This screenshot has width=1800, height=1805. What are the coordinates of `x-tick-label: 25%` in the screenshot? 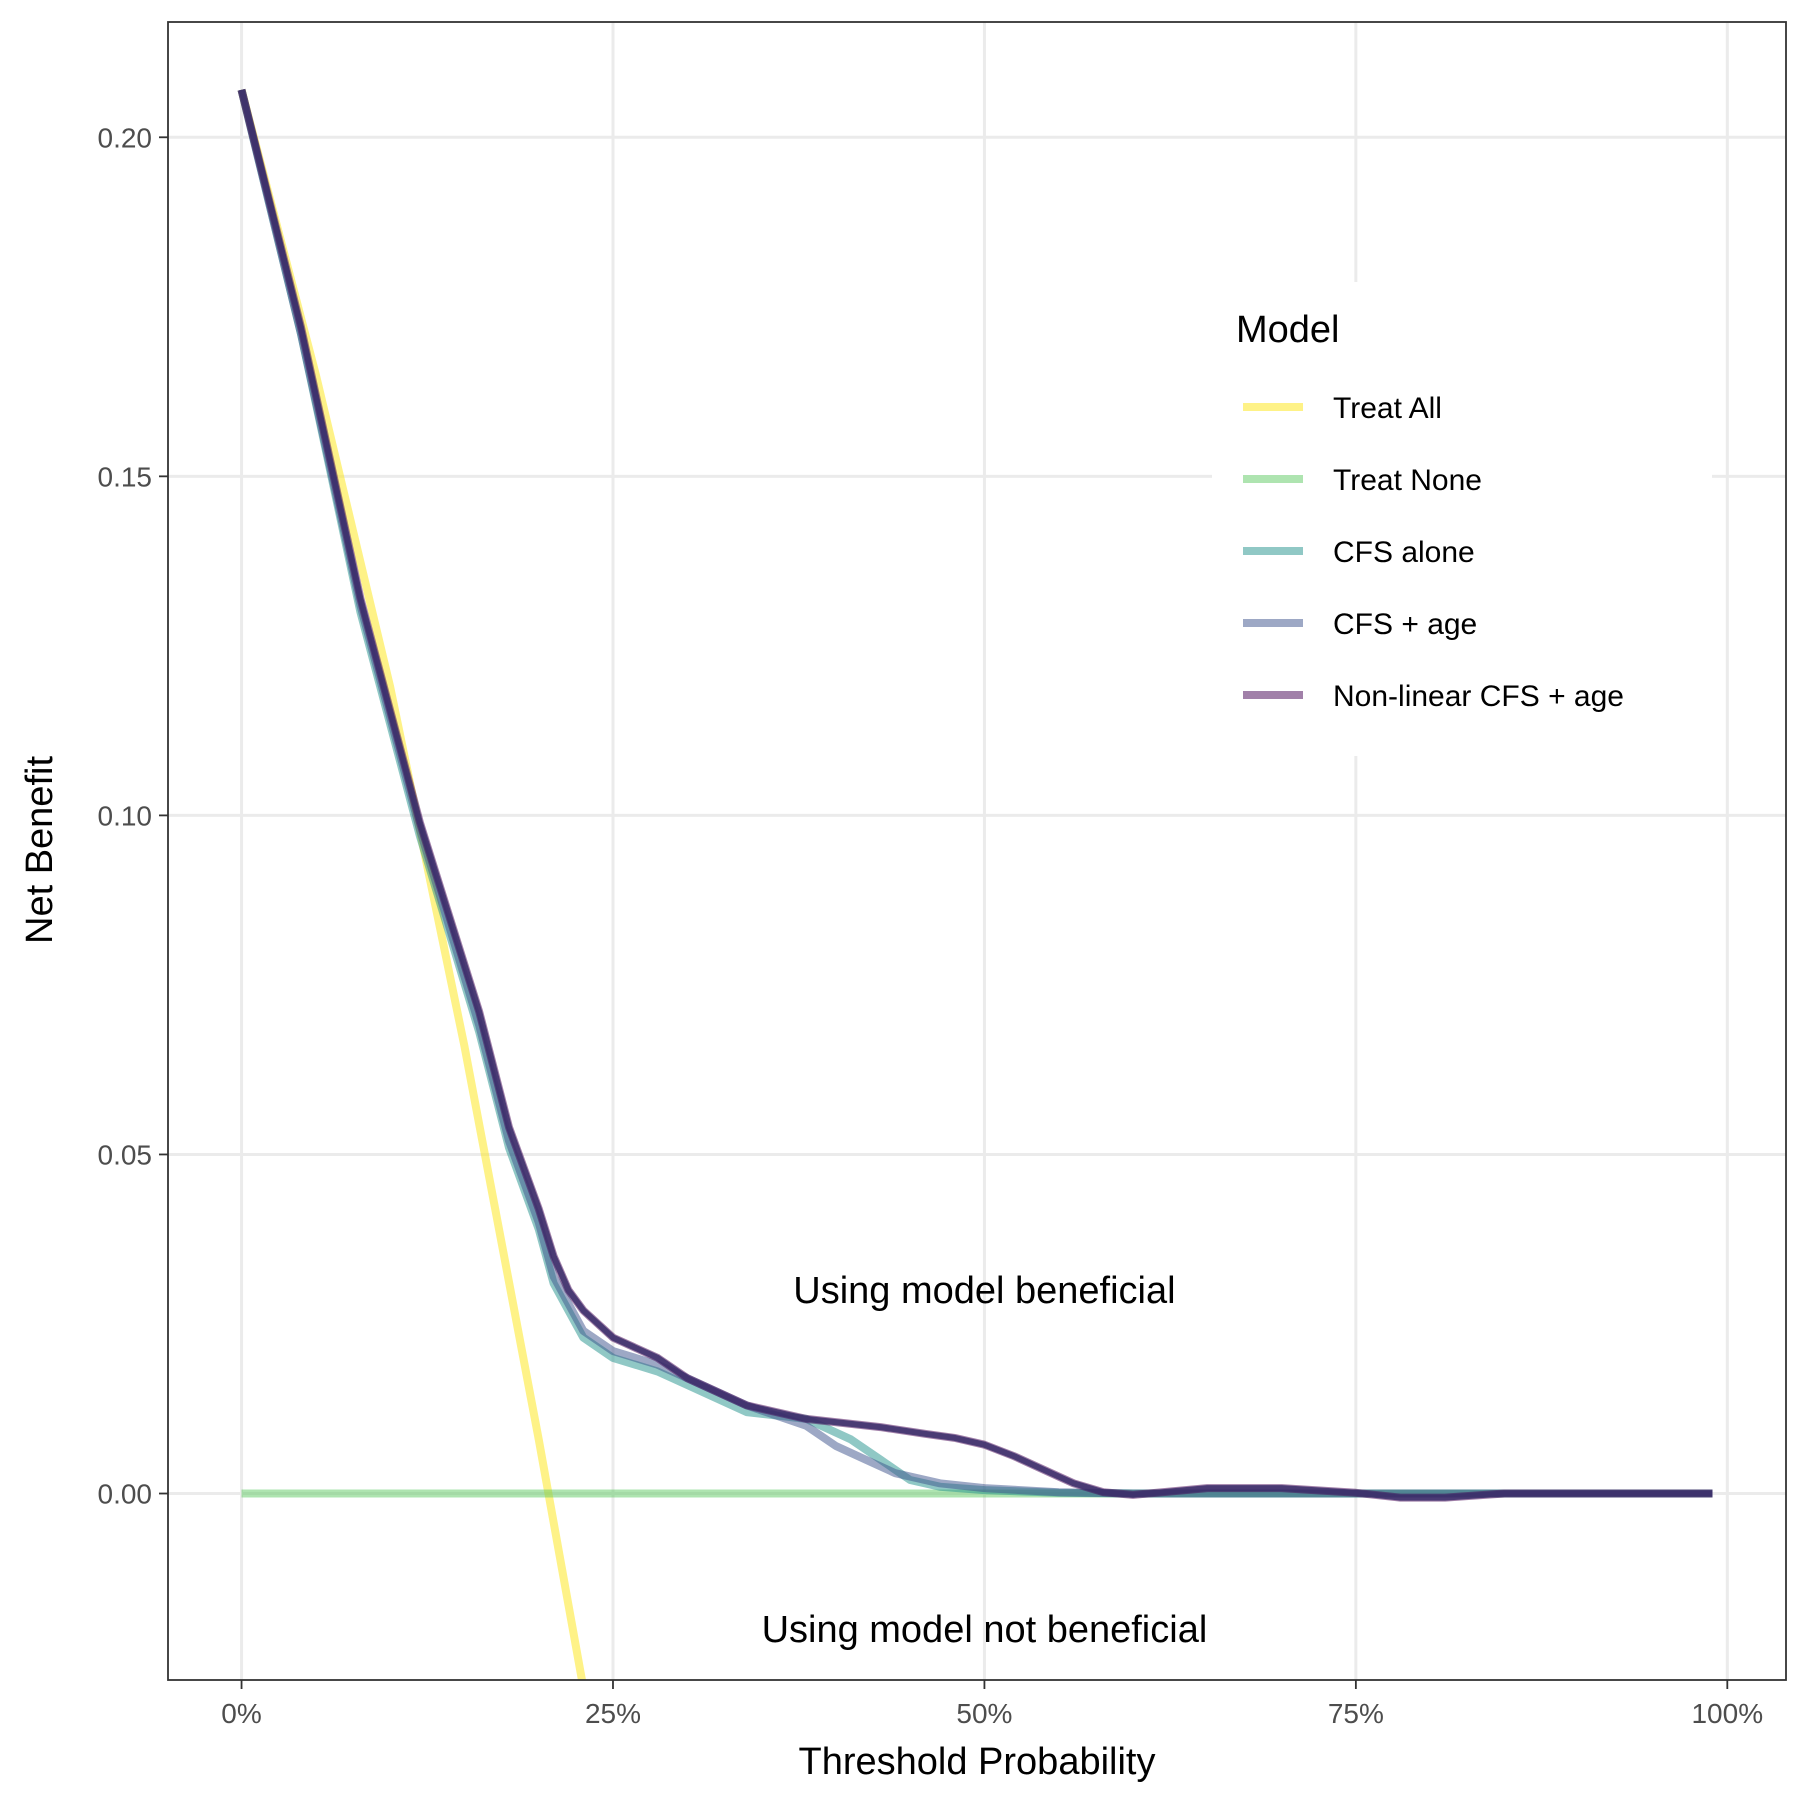 It's located at (613, 1713).